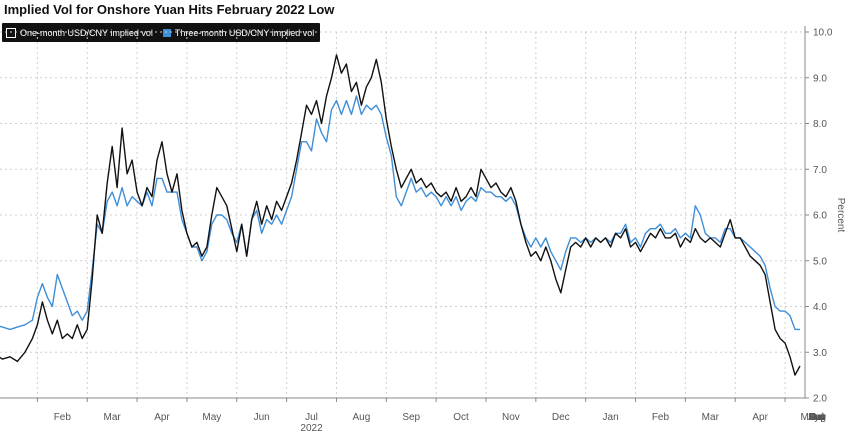 This screenshot has width=848, height=435. Describe the element at coordinates (820, 216) in the screenshot. I see `y-tick-label: 6.0` at that location.